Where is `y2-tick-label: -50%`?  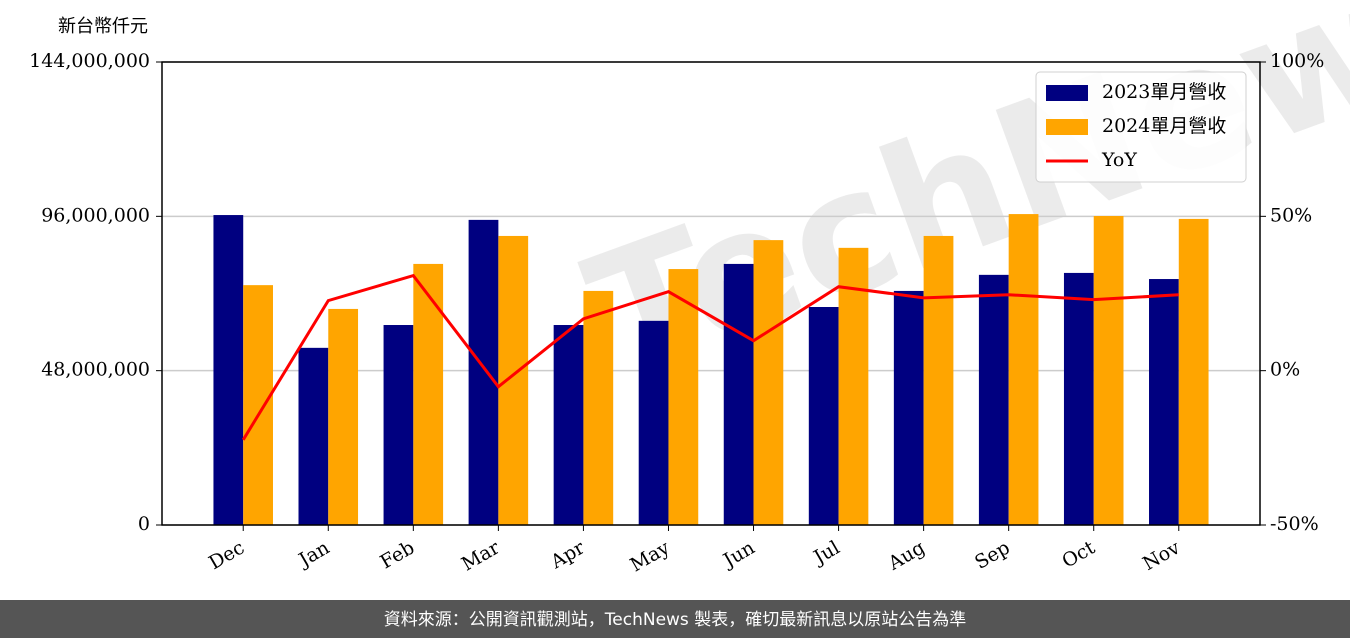
y2-tick-label: -50% is located at coordinates (1294, 524).